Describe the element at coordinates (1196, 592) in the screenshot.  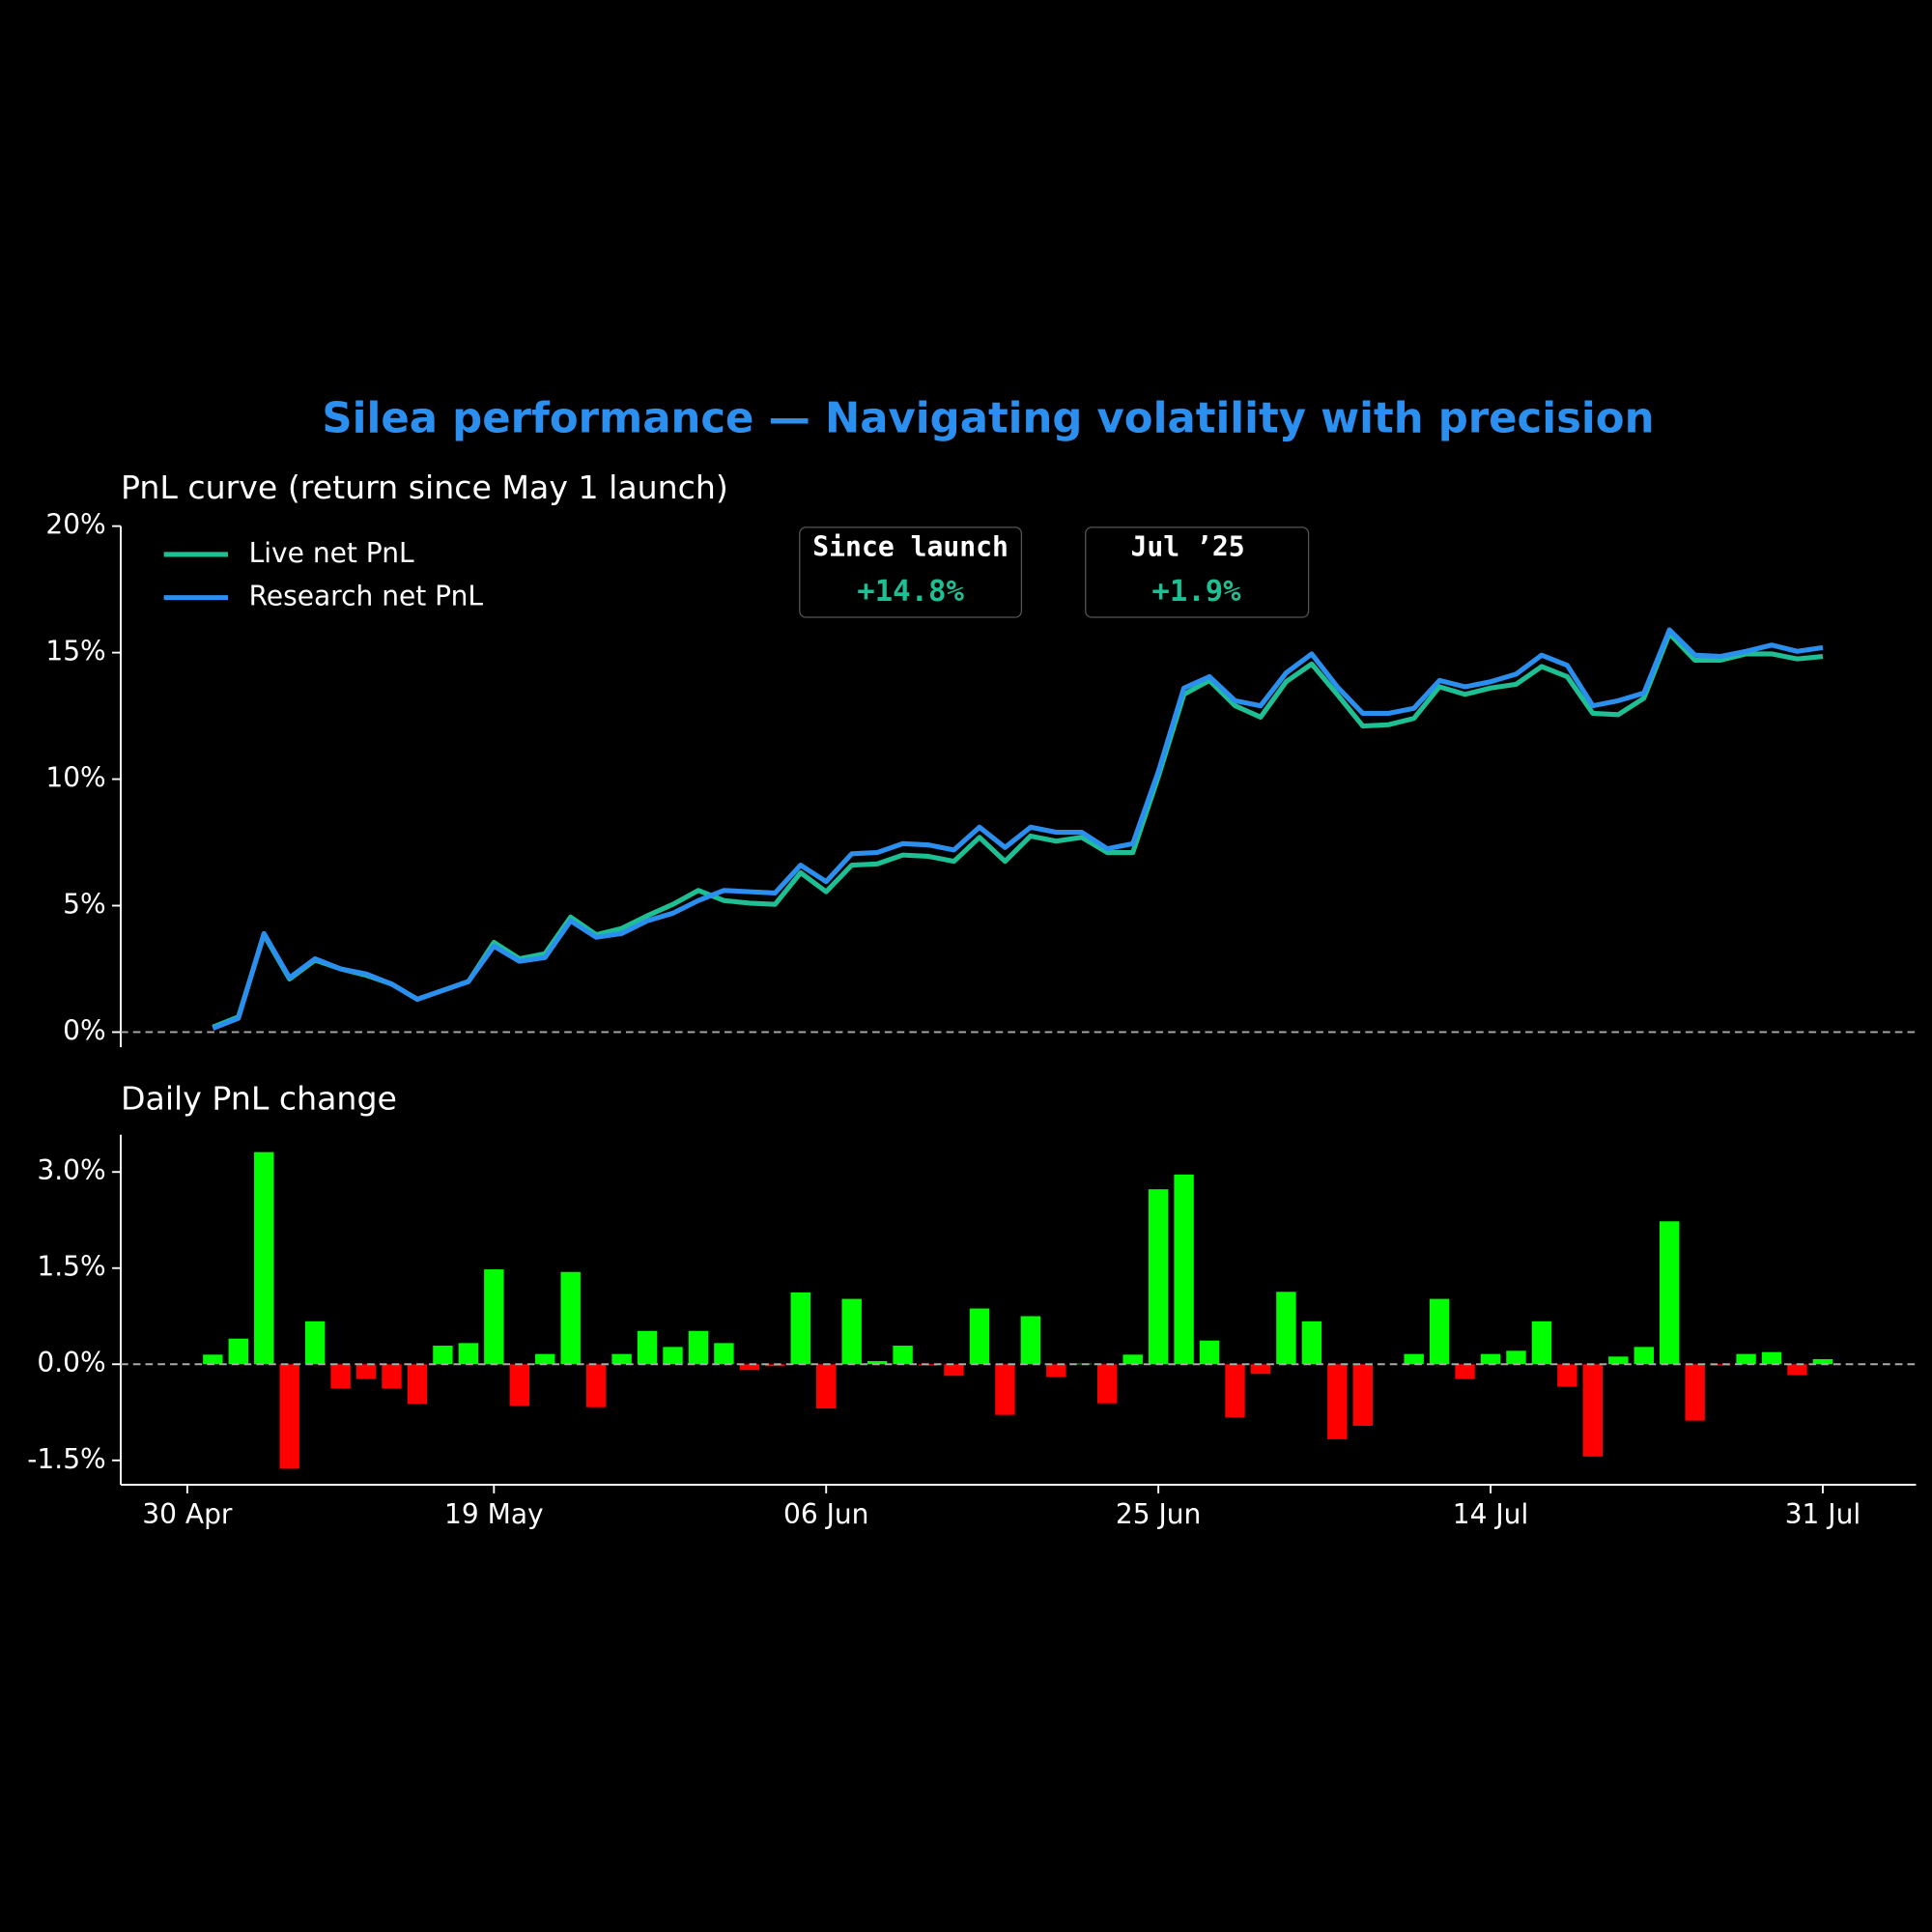
I see `stat-value: +1.9%` at that location.